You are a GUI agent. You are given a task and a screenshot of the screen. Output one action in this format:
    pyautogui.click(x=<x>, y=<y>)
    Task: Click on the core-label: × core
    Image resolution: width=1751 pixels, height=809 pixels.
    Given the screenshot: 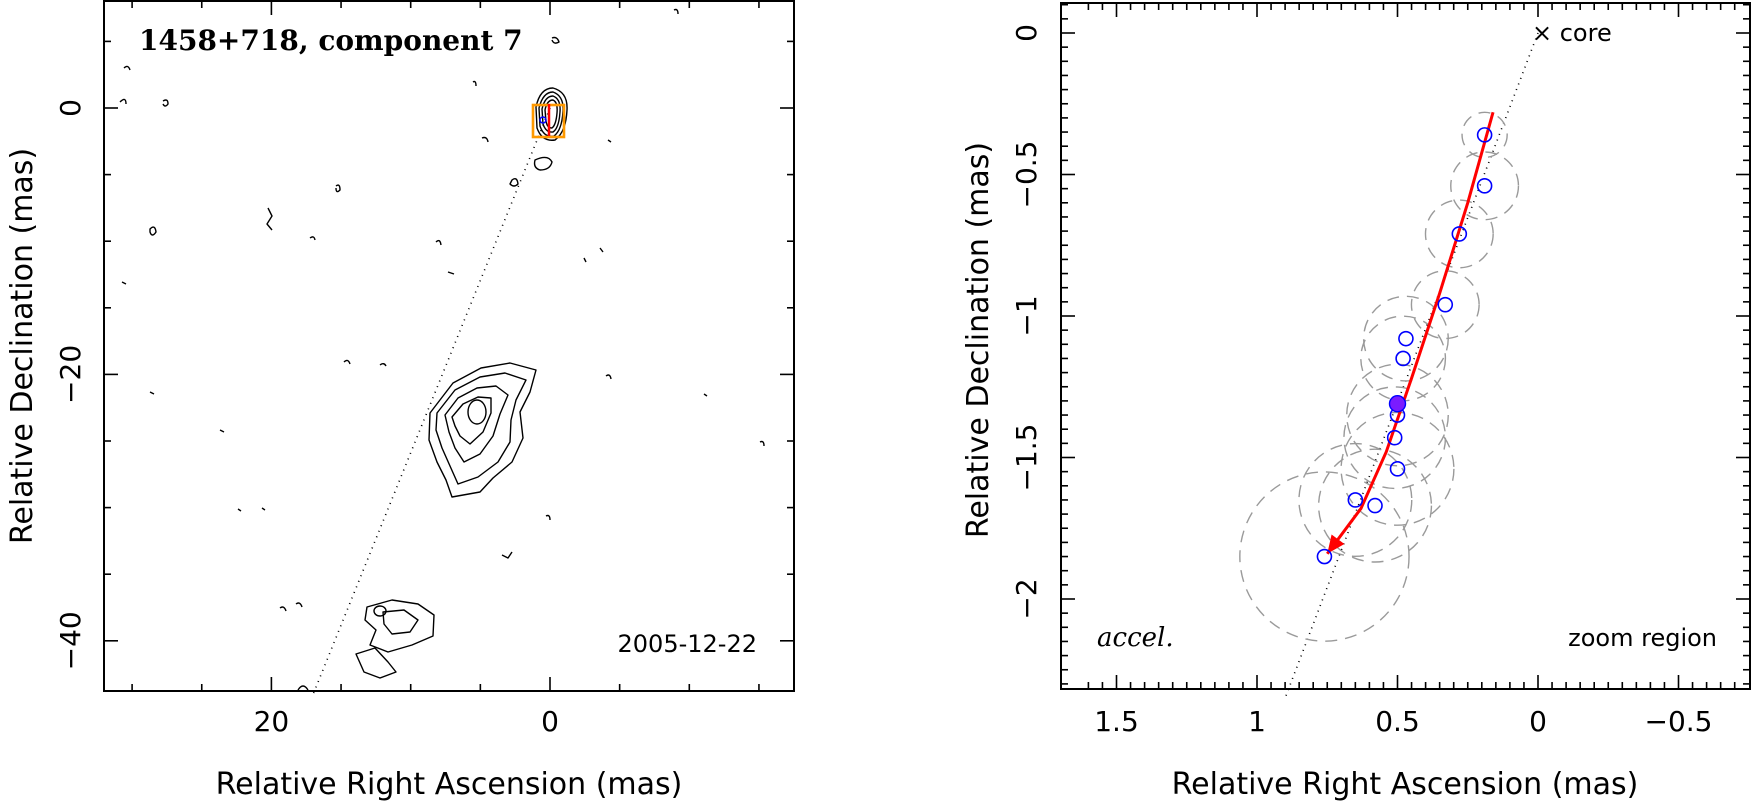 What is the action you would take?
    pyautogui.click(x=1572, y=33)
    